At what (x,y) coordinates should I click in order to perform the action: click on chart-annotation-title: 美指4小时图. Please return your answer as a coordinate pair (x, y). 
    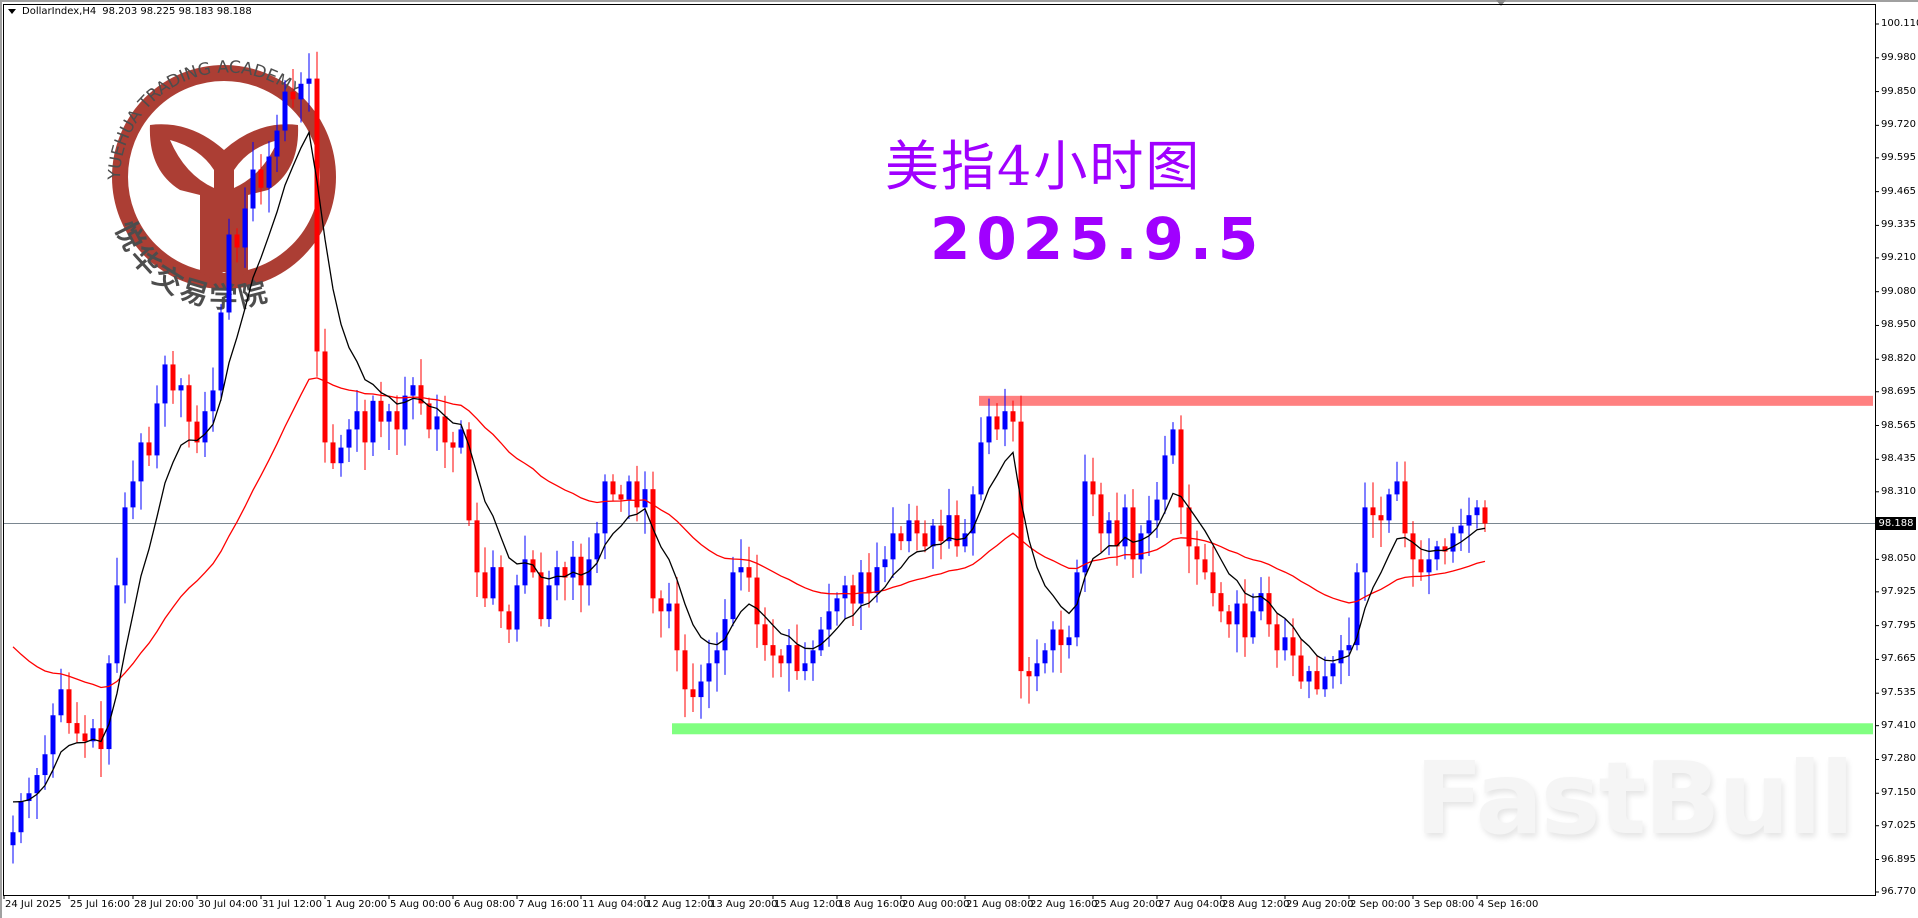
    Looking at the image, I should click on (1043, 166).